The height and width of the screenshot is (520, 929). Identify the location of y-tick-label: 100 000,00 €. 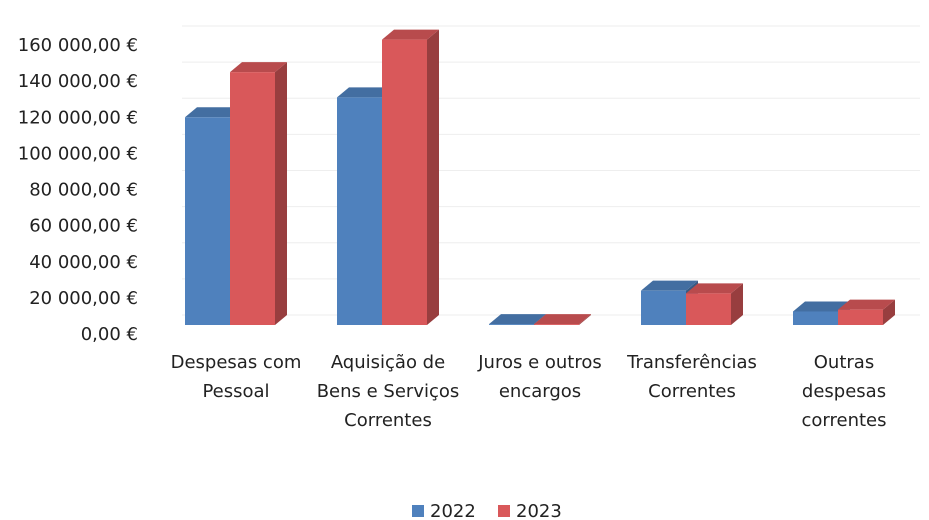
(78, 153).